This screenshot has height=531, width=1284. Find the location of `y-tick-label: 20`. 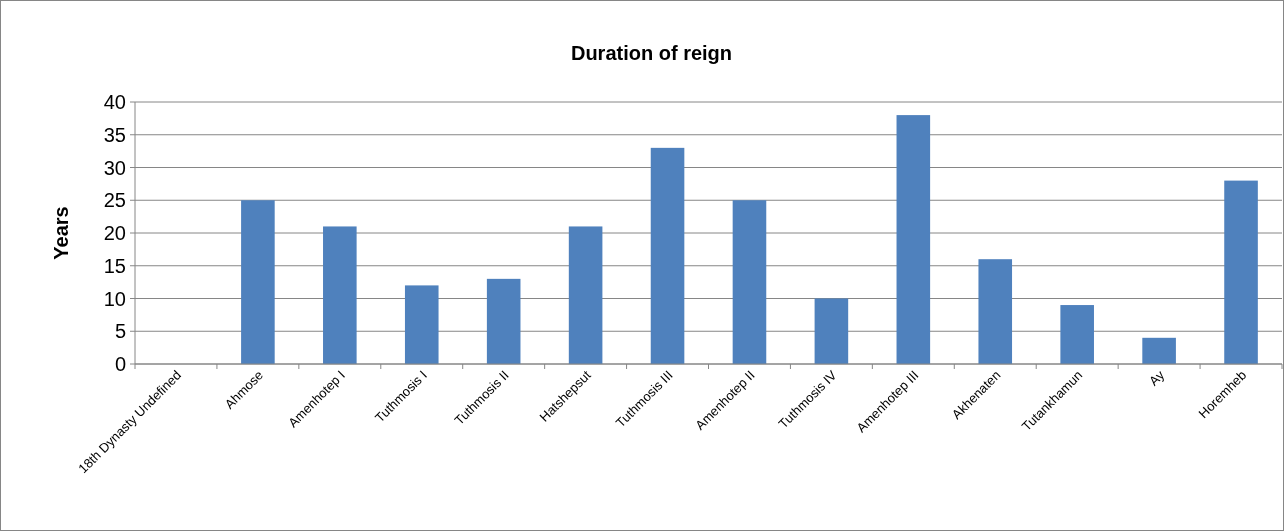

y-tick-label: 20 is located at coordinates (114, 233).